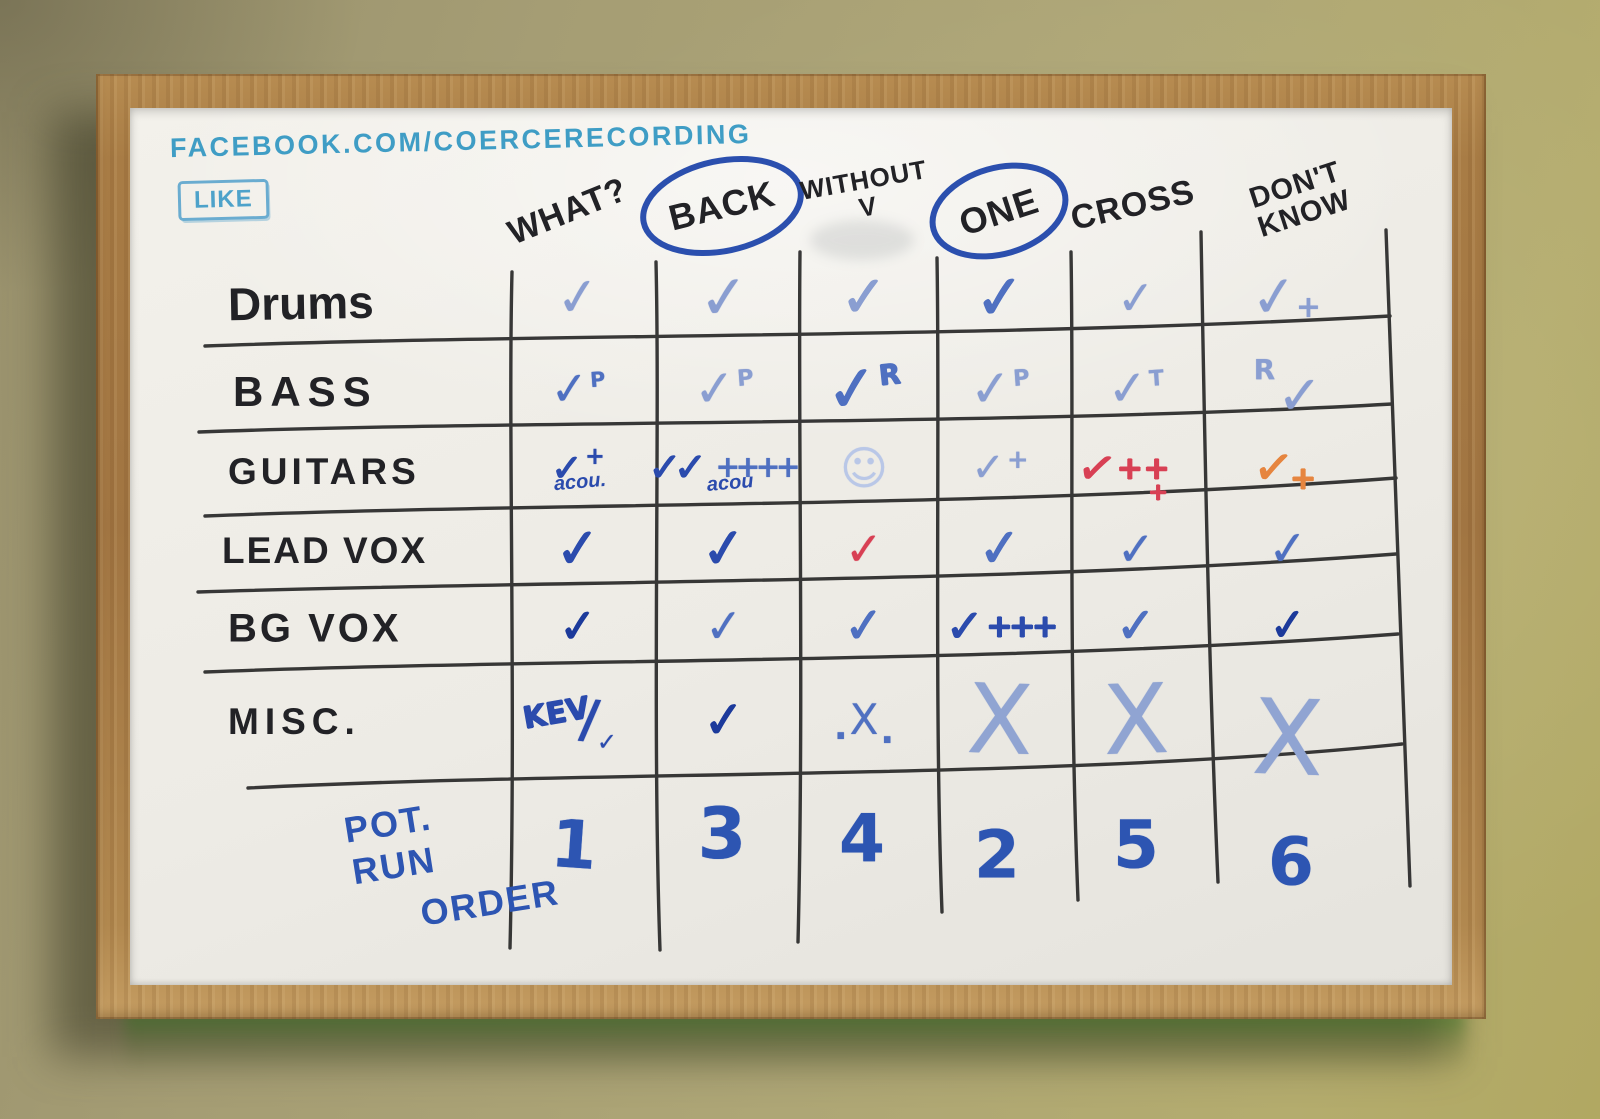 This screenshot has height=1119, width=1600. I want to click on cell-bass-back: ✓P, so click(723, 388).